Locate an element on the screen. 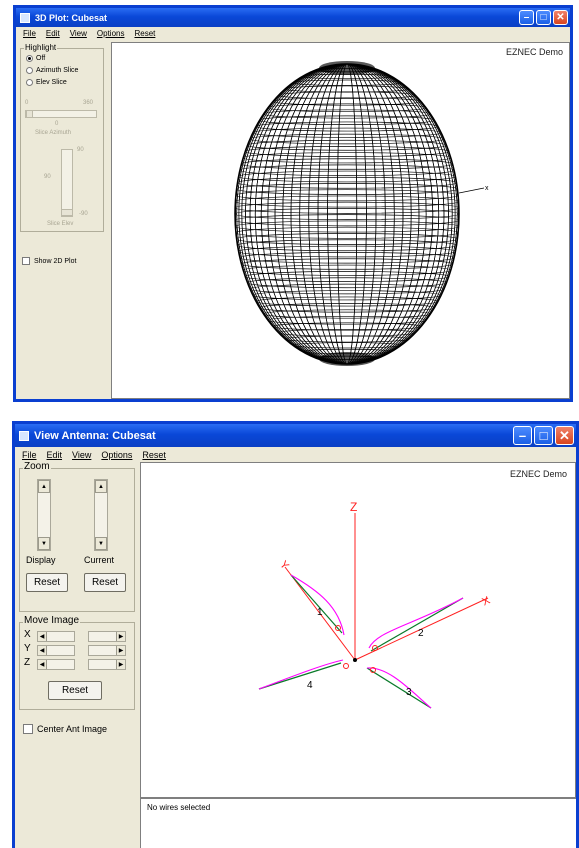  move-z-scrollbar-left: ◀ is located at coordinates (56, 664).